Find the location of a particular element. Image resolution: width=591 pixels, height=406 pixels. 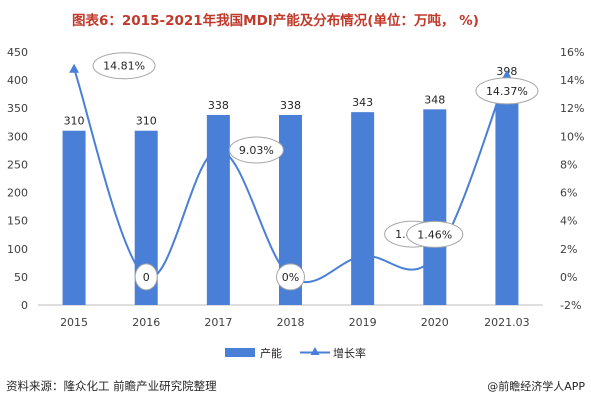

y-right-tick-label: 14% is located at coordinates (572, 80).